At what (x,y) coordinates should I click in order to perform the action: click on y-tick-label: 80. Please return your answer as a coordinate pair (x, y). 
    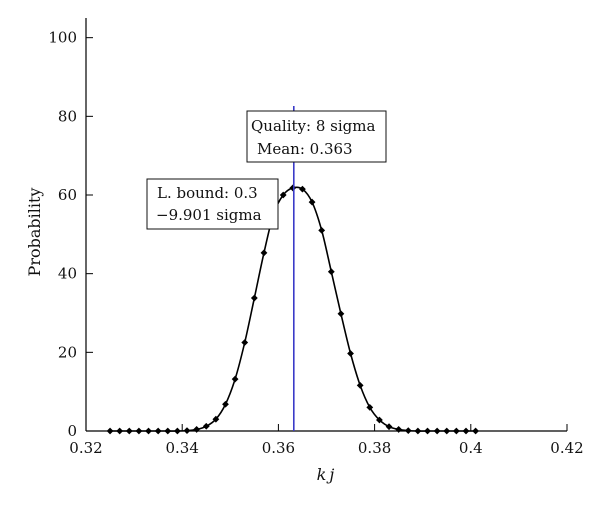
    Looking at the image, I should click on (67, 116).